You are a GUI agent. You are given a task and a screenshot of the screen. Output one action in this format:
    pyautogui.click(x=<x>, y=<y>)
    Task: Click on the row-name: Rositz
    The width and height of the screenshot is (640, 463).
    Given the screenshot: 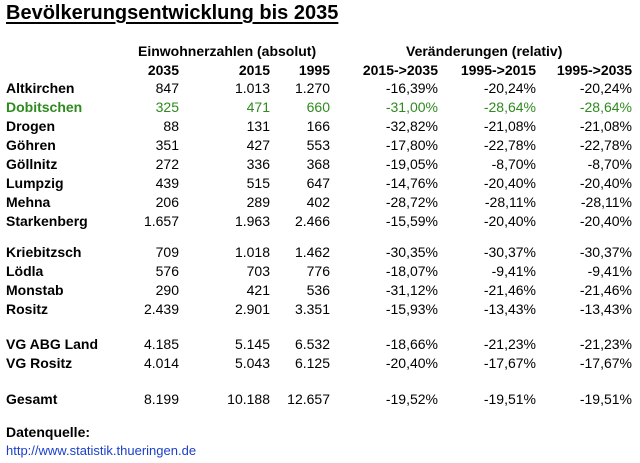 What is the action you would take?
    pyautogui.click(x=27, y=309)
    